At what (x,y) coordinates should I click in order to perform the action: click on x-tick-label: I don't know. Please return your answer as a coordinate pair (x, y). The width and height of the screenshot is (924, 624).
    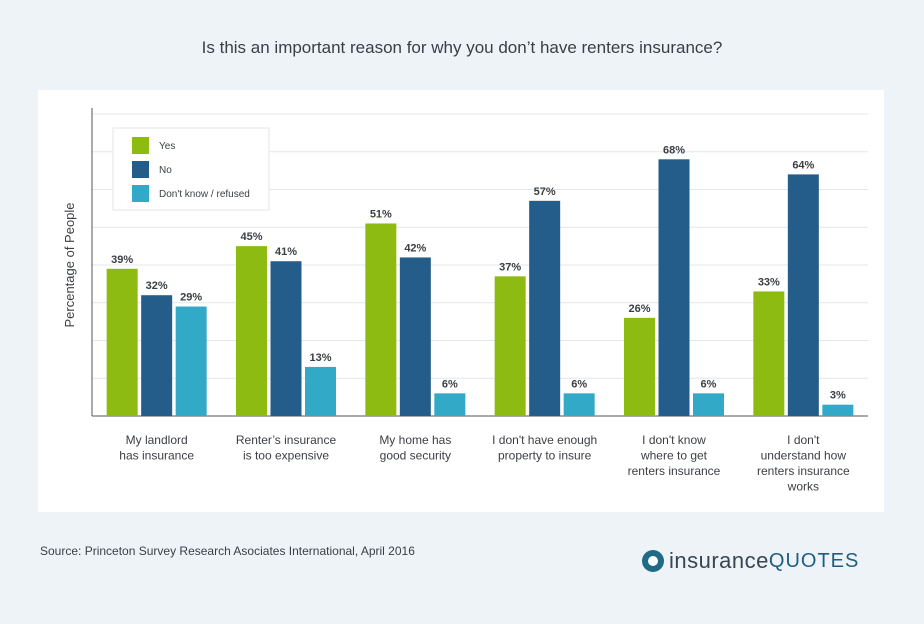
    Looking at the image, I should click on (674, 440).